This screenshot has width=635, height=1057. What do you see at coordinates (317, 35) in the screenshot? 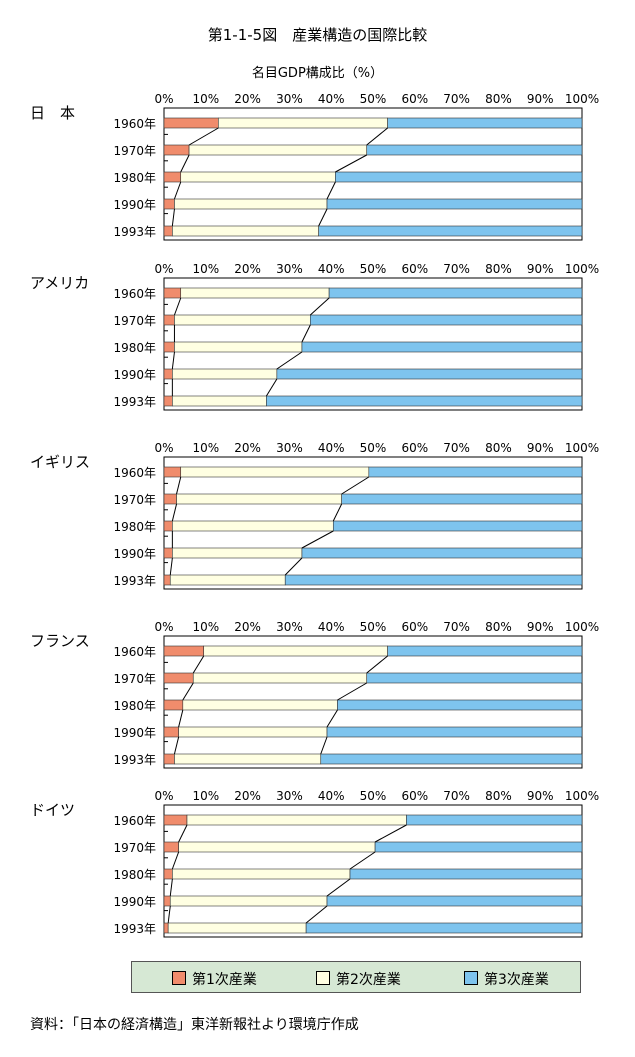
I see `chart-title: 第1-1-5図 産業構造の国際比較` at bounding box center [317, 35].